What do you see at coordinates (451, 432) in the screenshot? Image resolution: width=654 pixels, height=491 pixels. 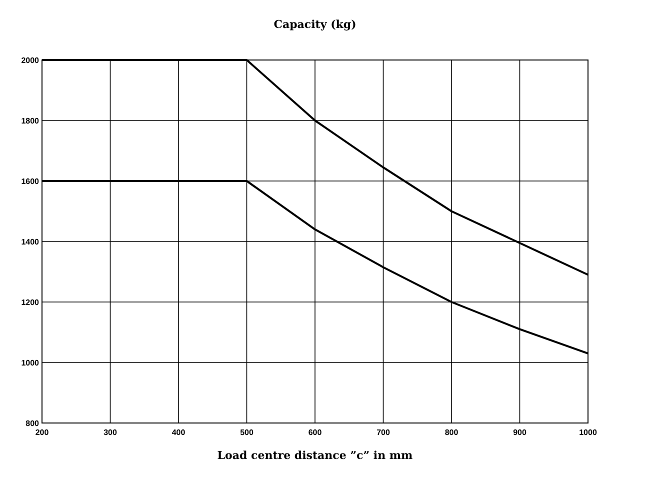 I see `x-tick-label: 800` at bounding box center [451, 432].